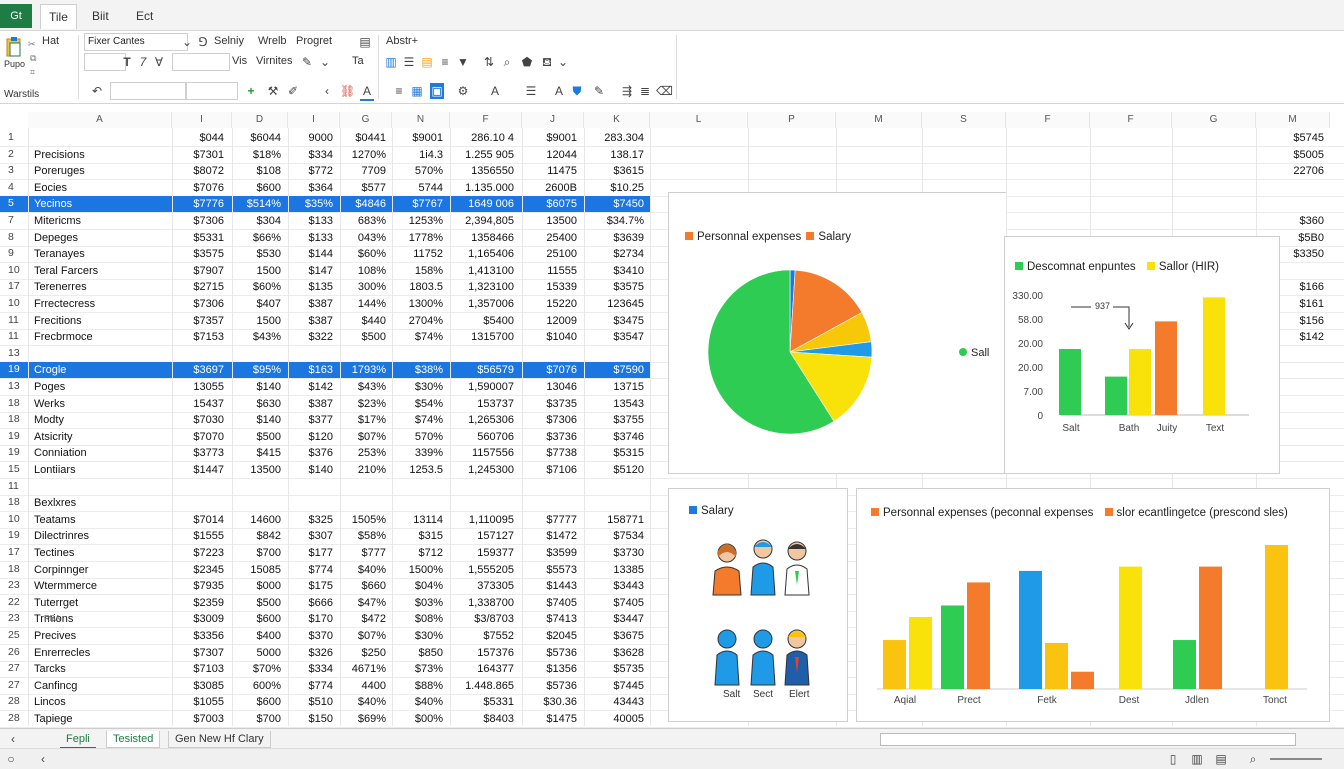 The height and width of the screenshot is (769, 1344). Describe the element at coordinates (14, 618) in the screenshot. I see `row-number: 23` at that location.